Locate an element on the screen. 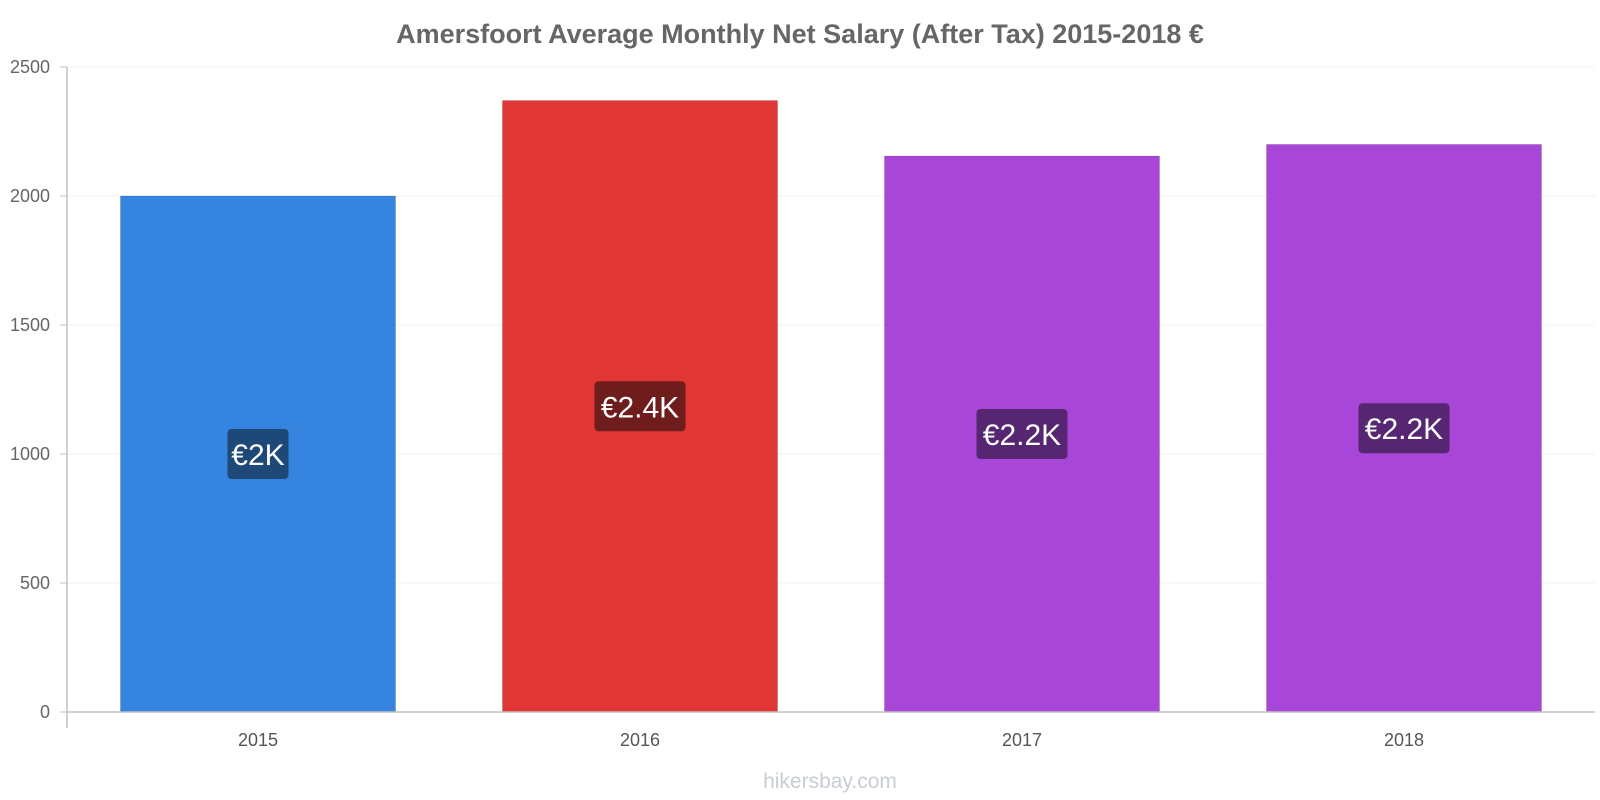  y-tick-label: 2000 is located at coordinates (30, 196).